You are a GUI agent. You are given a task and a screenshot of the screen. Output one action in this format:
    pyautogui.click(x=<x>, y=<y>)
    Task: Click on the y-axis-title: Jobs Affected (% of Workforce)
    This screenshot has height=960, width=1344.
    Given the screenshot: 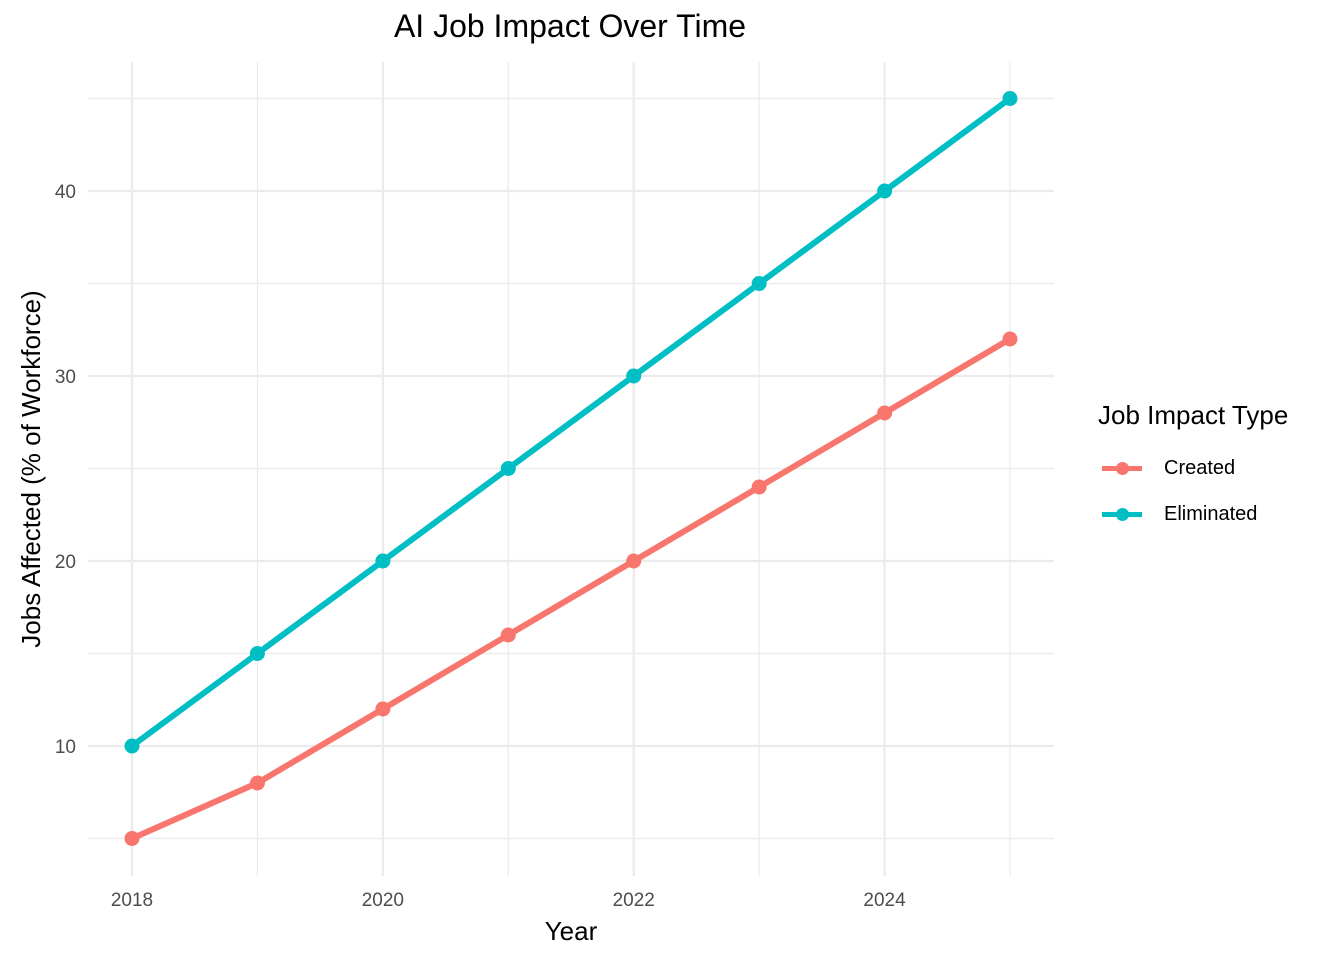 What is the action you would take?
    pyautogui.click(x=31, y=468)
    